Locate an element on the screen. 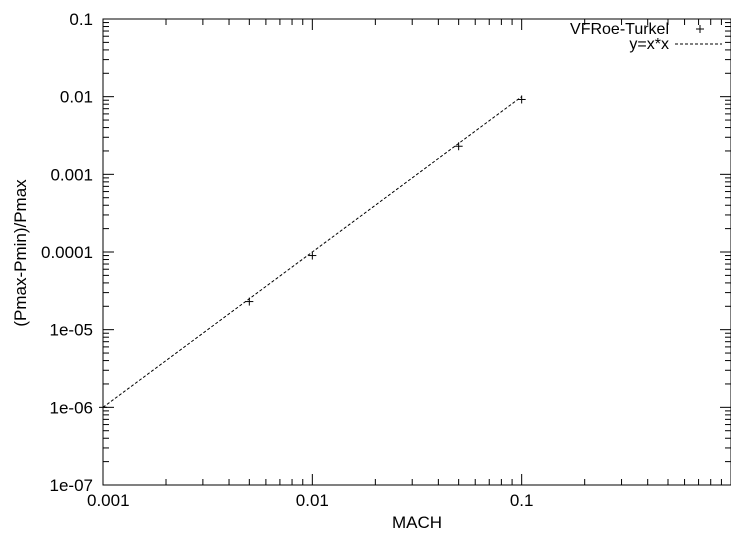 The image size is (731, 534). y-tick-label: 0.01 is located at coordinates (76, 97).